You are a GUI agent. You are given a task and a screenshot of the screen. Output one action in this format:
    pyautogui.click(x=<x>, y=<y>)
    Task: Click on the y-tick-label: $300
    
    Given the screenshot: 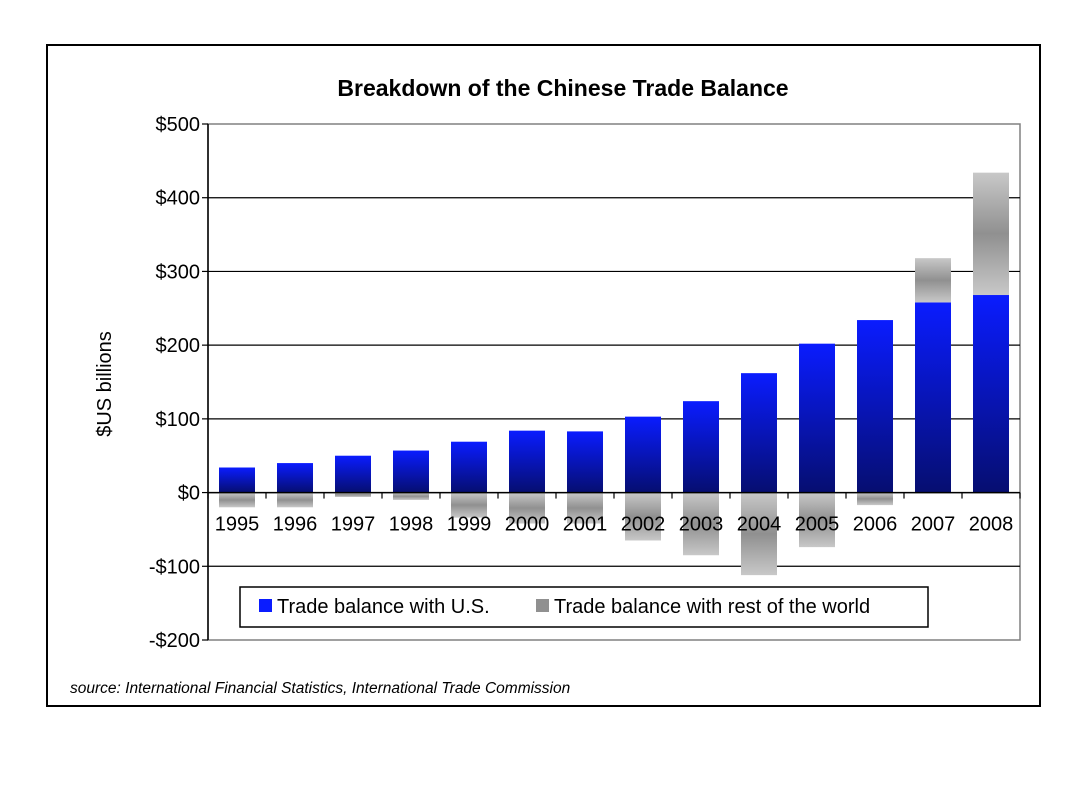 What is the action you would take?
    pyautogui.click(x=178, y=272)
    